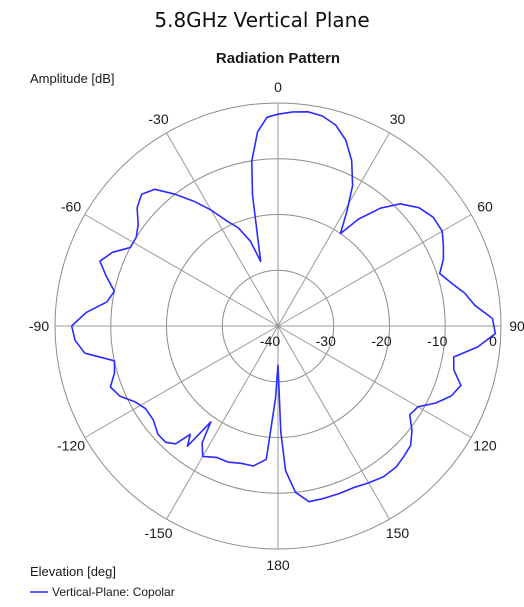  I want to click on angle-tick-label-9: -90, so click(39, 326).